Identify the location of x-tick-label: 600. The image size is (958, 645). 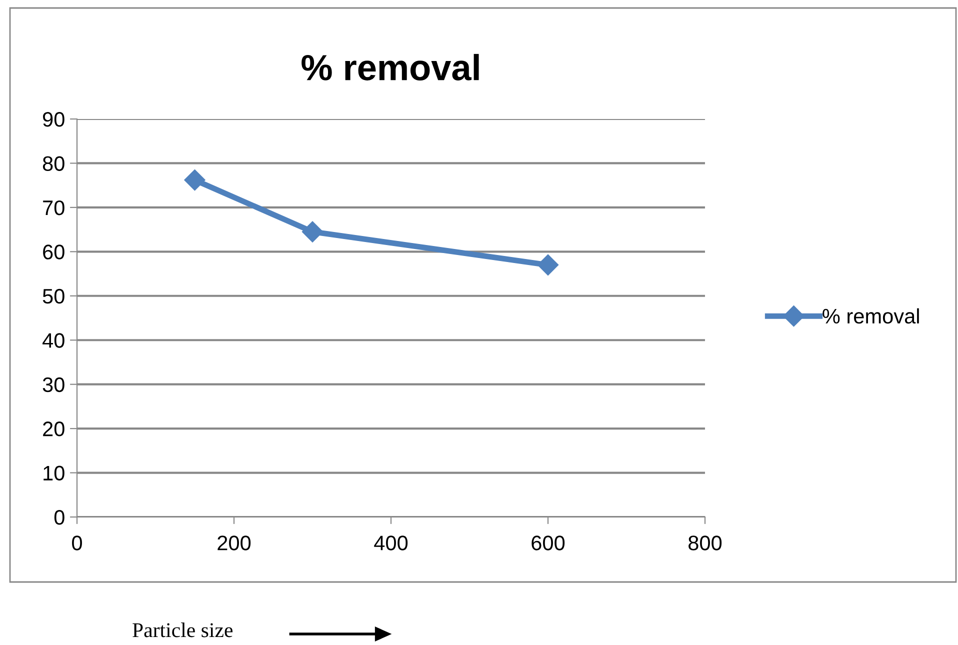
(548, 543).